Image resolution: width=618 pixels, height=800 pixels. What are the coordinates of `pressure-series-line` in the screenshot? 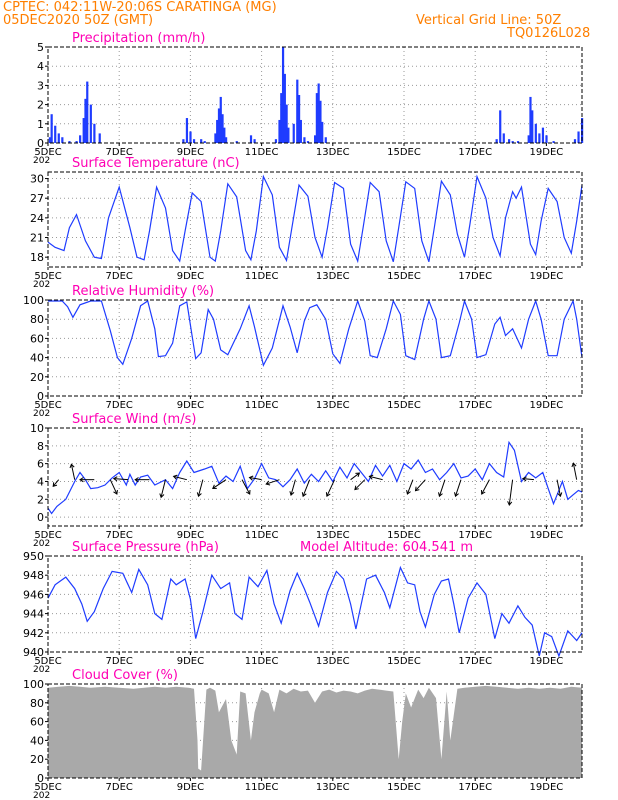 It's located at (315, 611).